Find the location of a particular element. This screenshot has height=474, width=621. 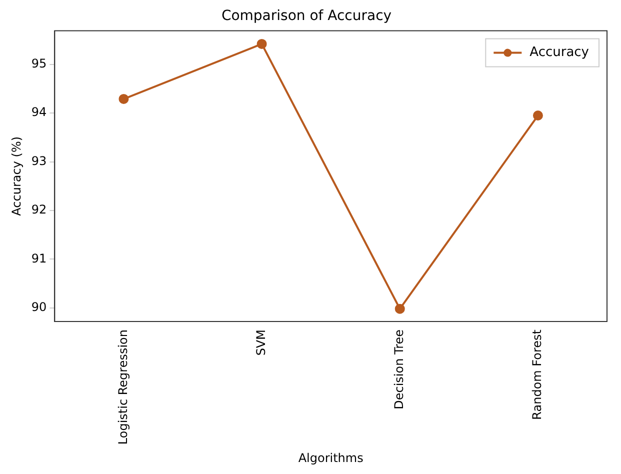

y-tick-label: 92 is located at coordinates (39, 209).